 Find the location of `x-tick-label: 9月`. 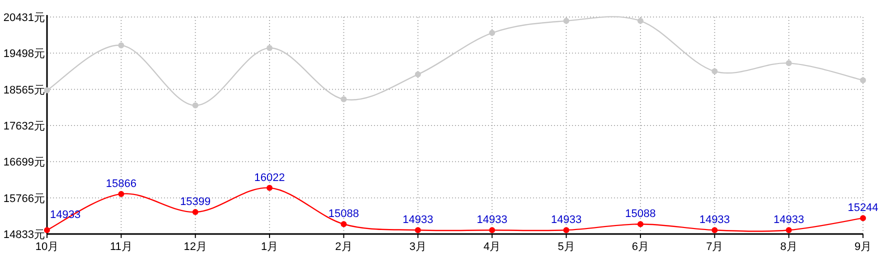

x-tick-label: 9月 is located at coordinates (863, 247).